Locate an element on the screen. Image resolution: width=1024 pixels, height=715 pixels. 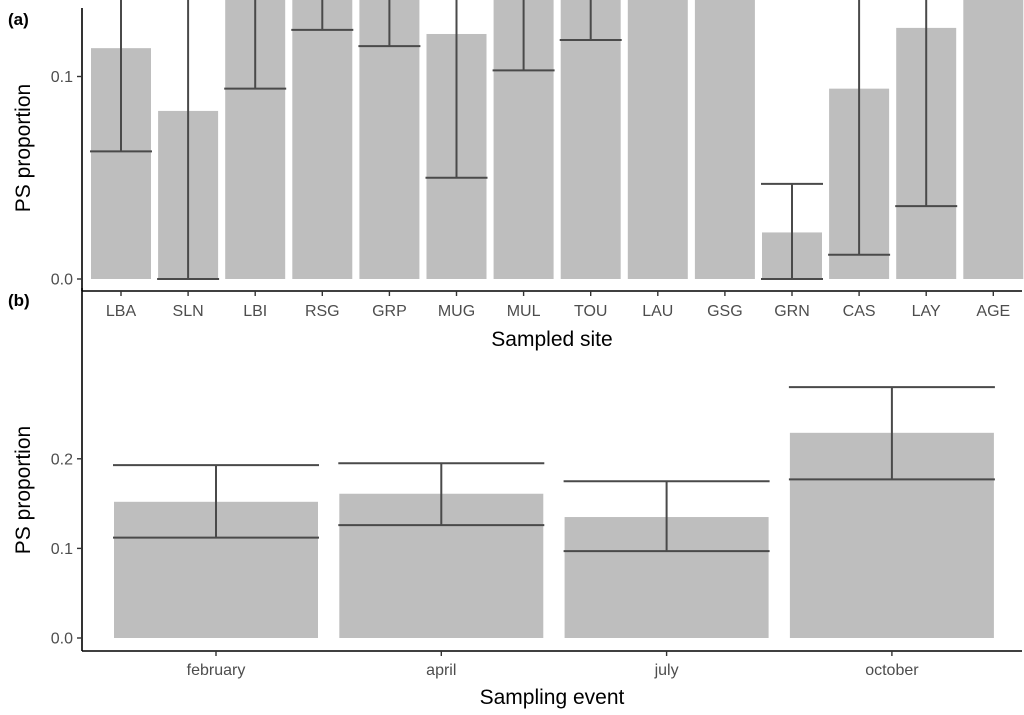
x-tick-label: TOU is located at coordinates (590, 311).